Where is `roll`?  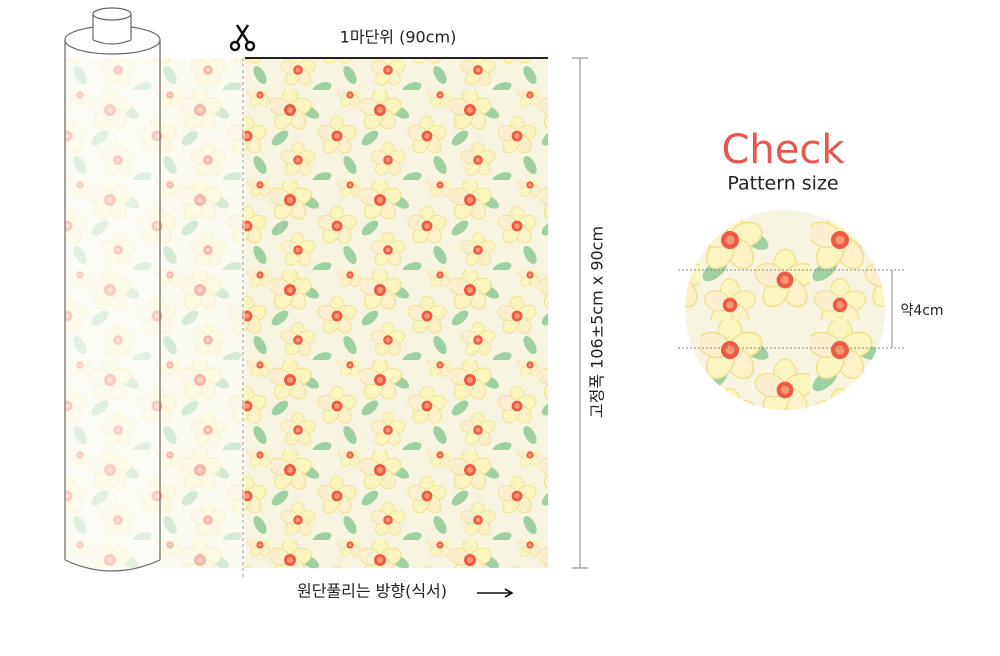
roll is located at coordinates (112, 289).